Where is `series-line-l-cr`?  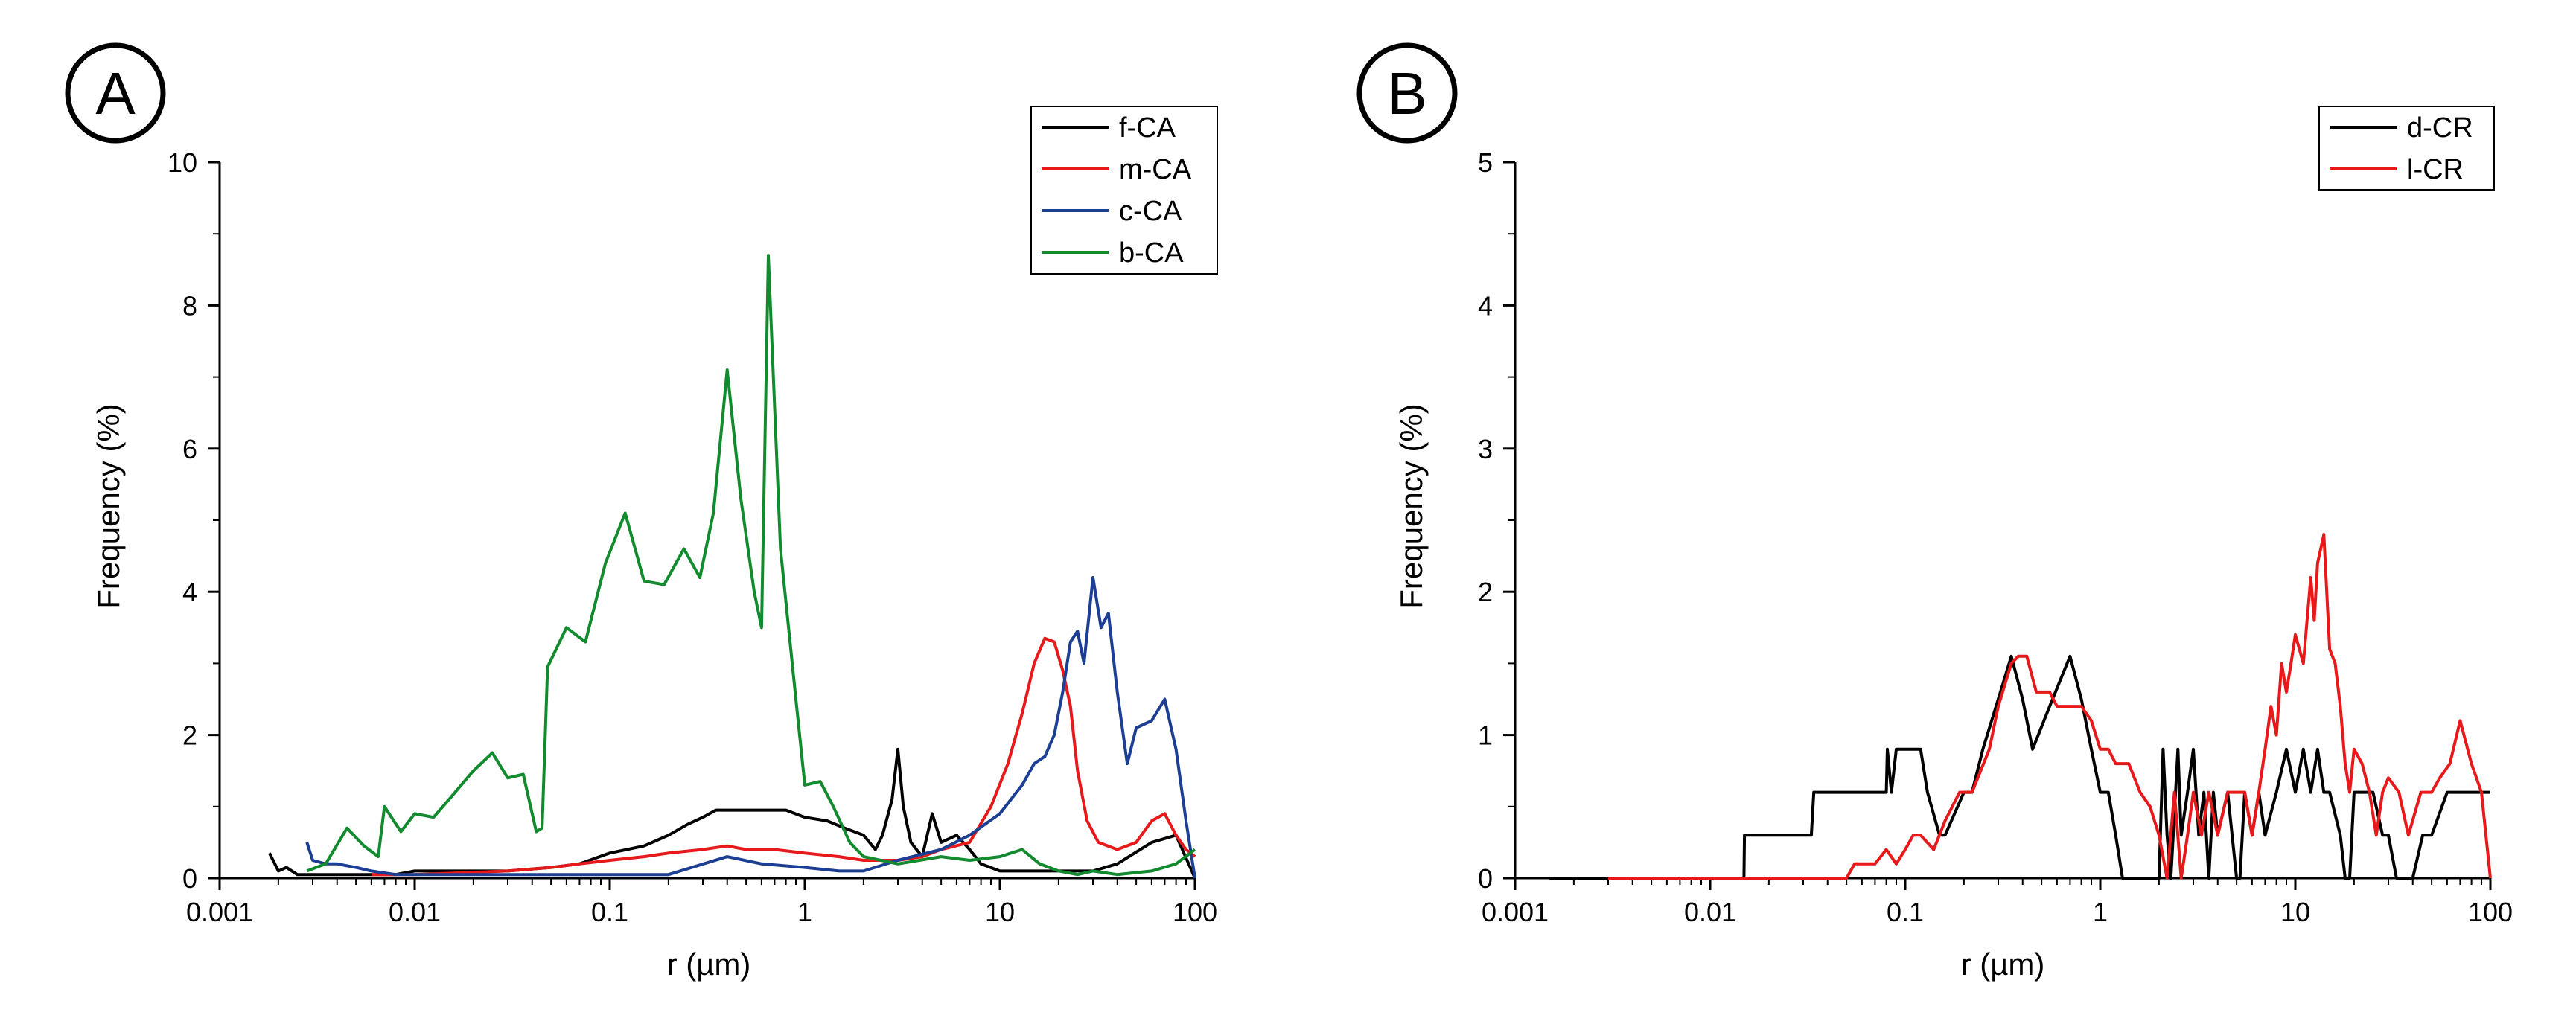
series-line-l-cr is located at coordinates (2050, 706).